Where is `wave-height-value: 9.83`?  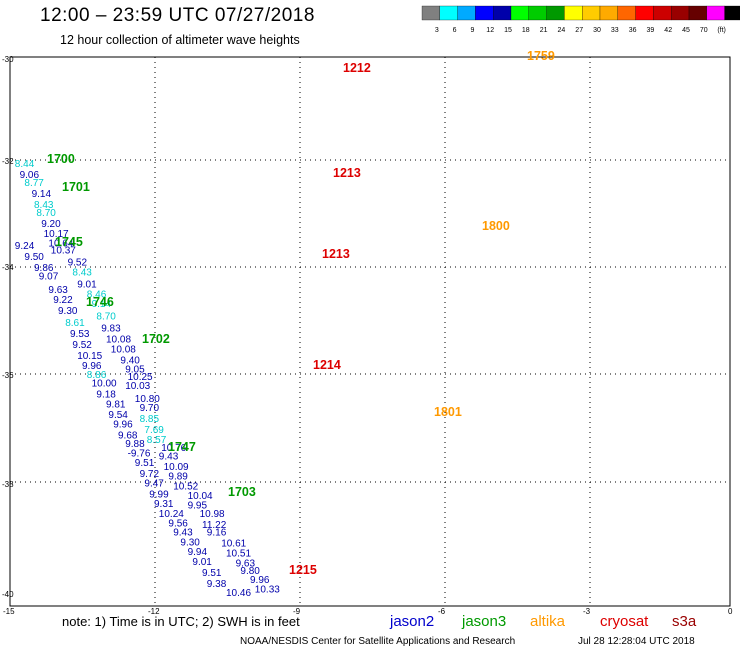
wave-height-value: 9.83 is located at coordinates (111, 329).